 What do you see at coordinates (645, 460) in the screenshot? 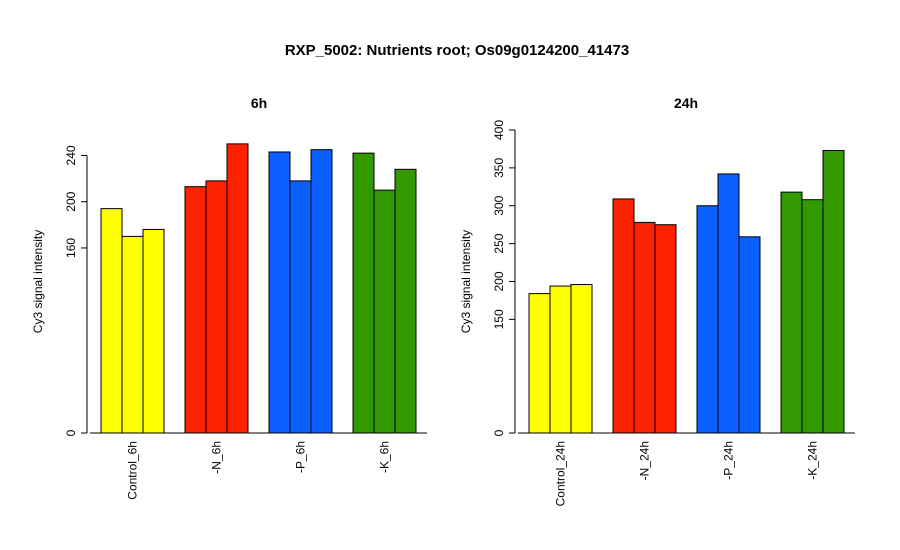
I see `x-category-label: -N_24h` at bounding box center [645, 460].